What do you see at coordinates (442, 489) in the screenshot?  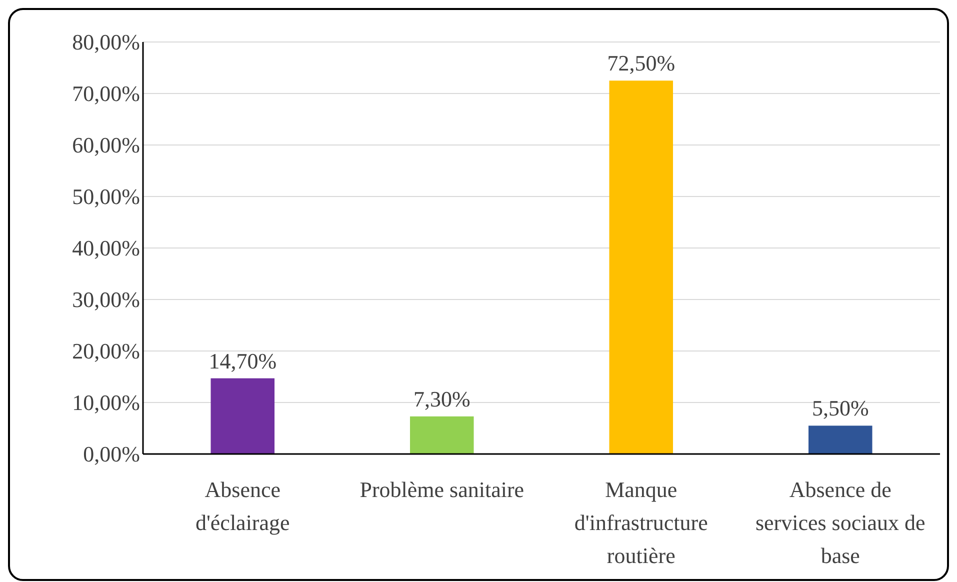 I see `x-tick-label: Problème sanitaire` at bounding box center [442, 489].